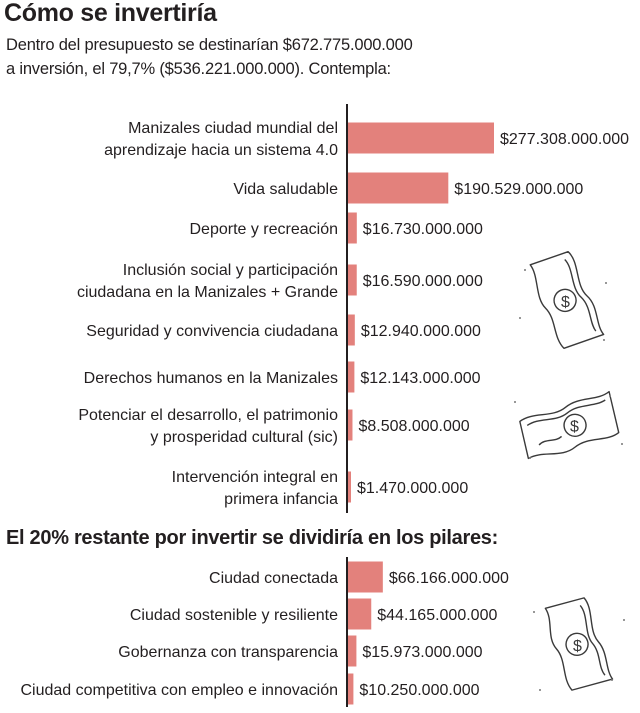 This screenshot has height=713, width=640. I want to click on value-label: $12.940.000.000, so click(421, 331).